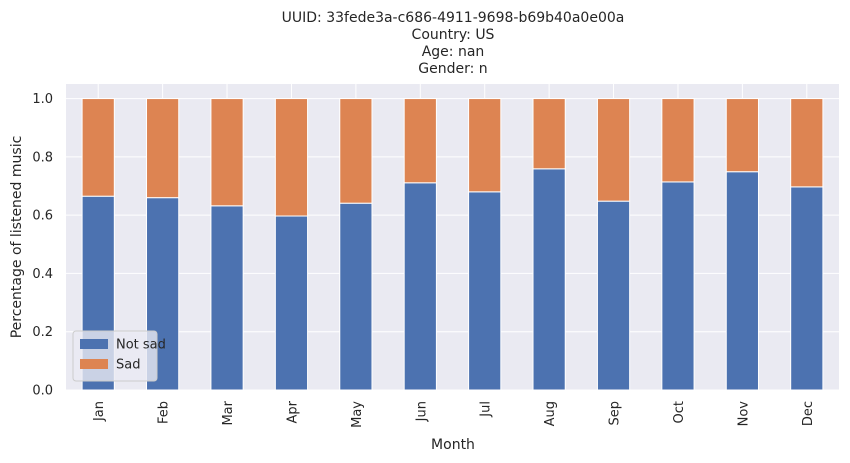  Describe the element at coordinates (743, 414) in the screenshot. I see `x-tick-label: Nov` at that location.